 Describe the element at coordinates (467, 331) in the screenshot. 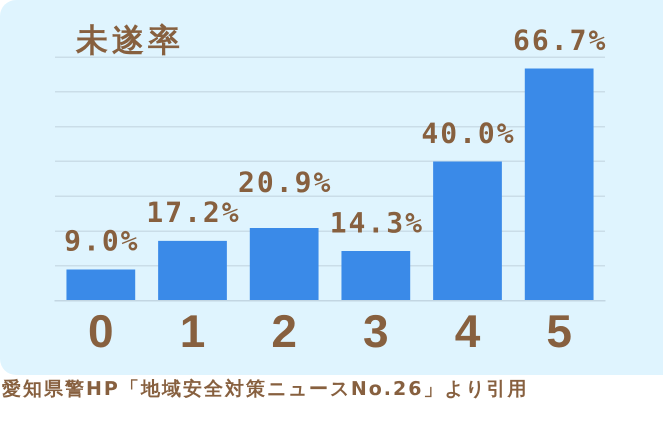

I see `x-tick-label: 4` at that location.